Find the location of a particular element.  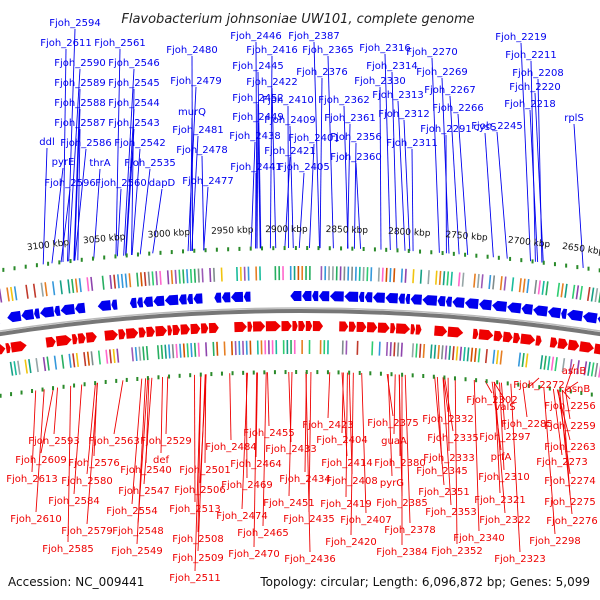

gene-label: Fjoh_2311 is located at coordinates (411, 143).